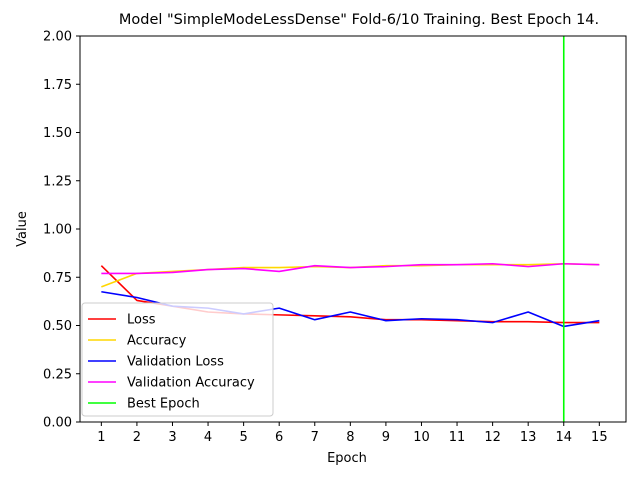 This screenshot has width=640, height=485. What do you see at coordinates (57, 181) in the screenshot?
I see `y-tick-label: 1.25` at bounding box center [57, 181].